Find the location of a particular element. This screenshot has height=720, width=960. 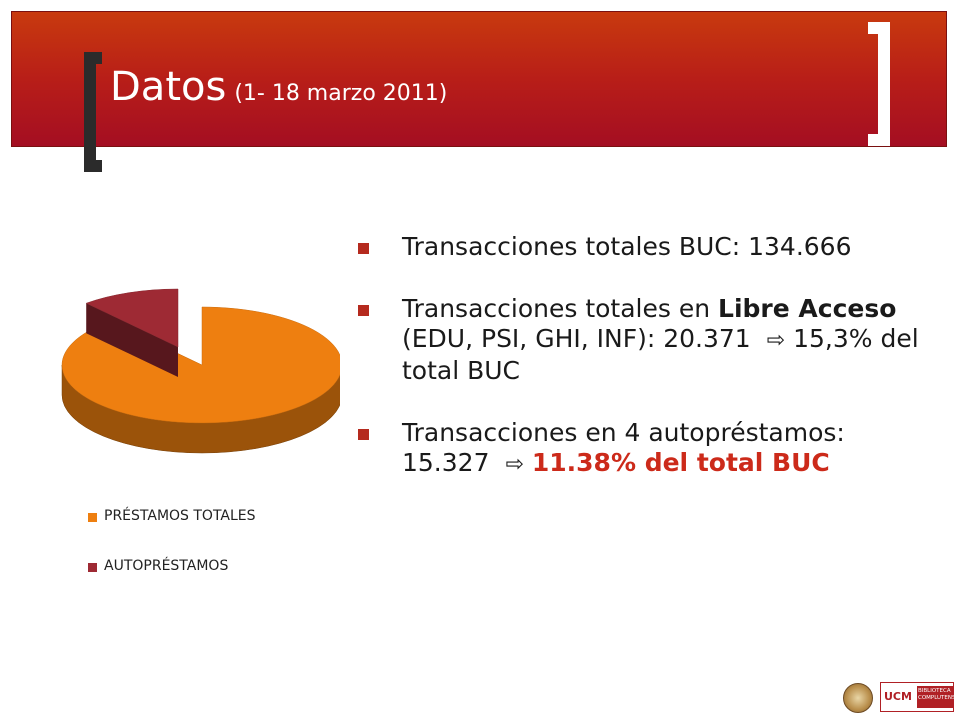

left-bracket-decoration is located at coordinates (93, 112).